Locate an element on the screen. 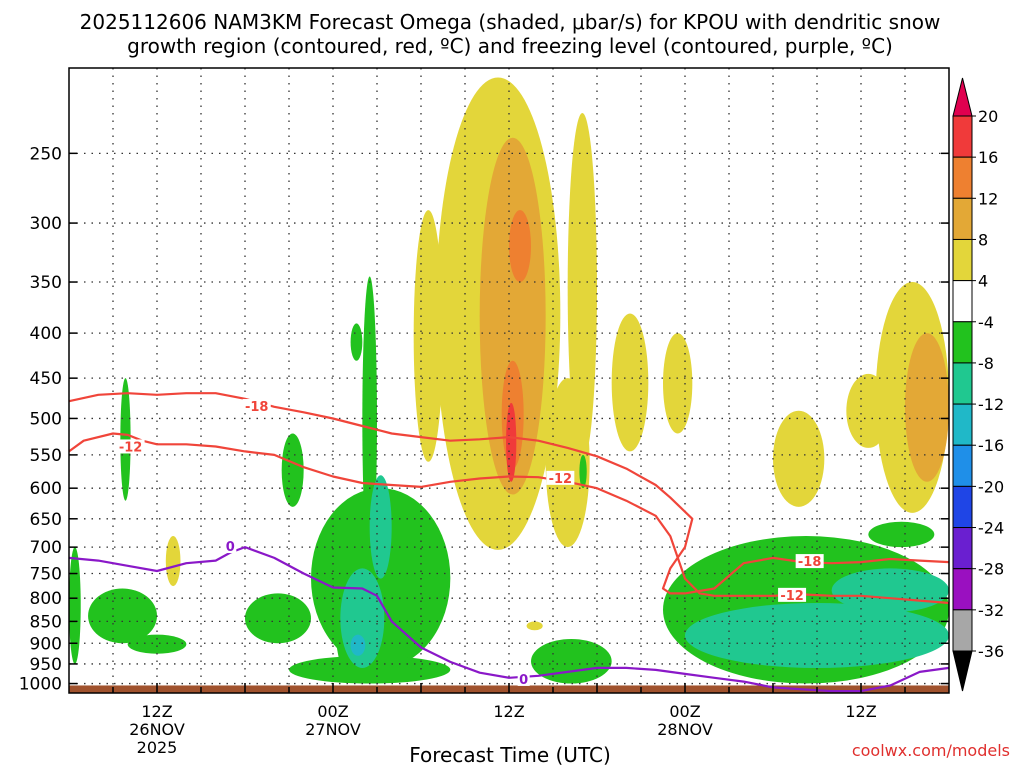 Image resolution: width=1024 pixels, height=768 pixels. x-tick-label-3-1: 28NOV is located at coordinates (685, 729).